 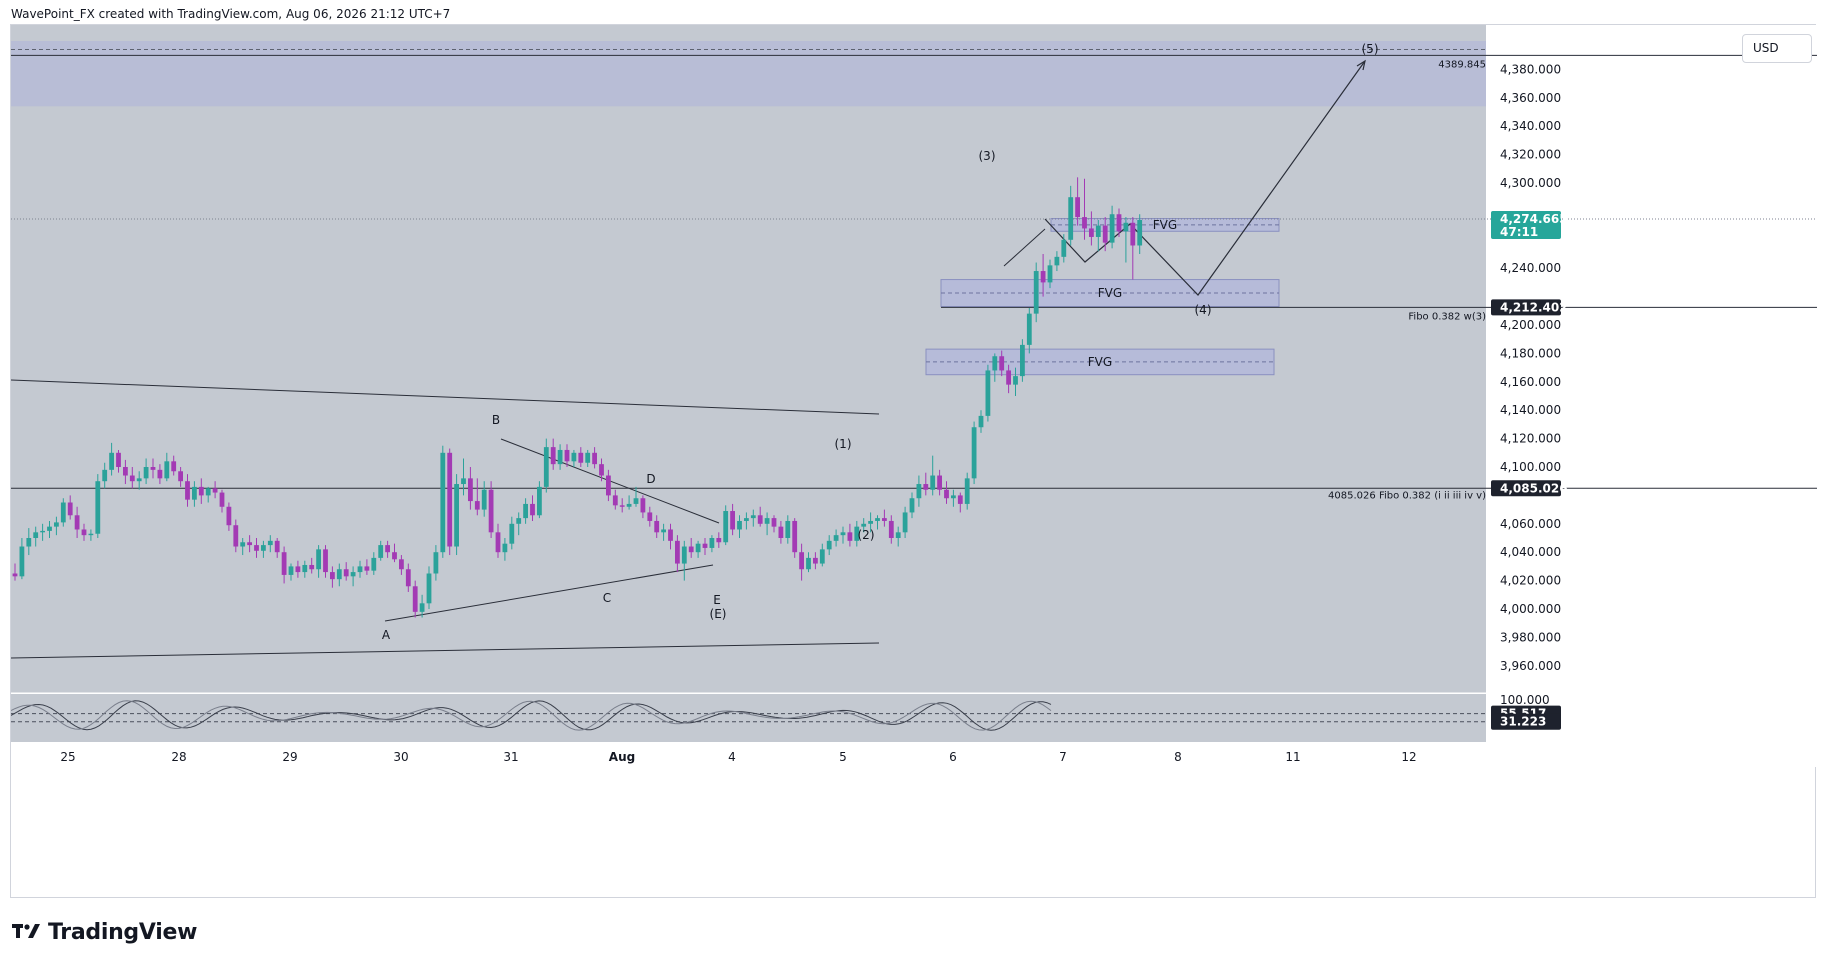 What do you see at coordinates (1100, 362) in the screenshot?
I see `fvg-zone: FVG` at bounding box center [1100, 362].